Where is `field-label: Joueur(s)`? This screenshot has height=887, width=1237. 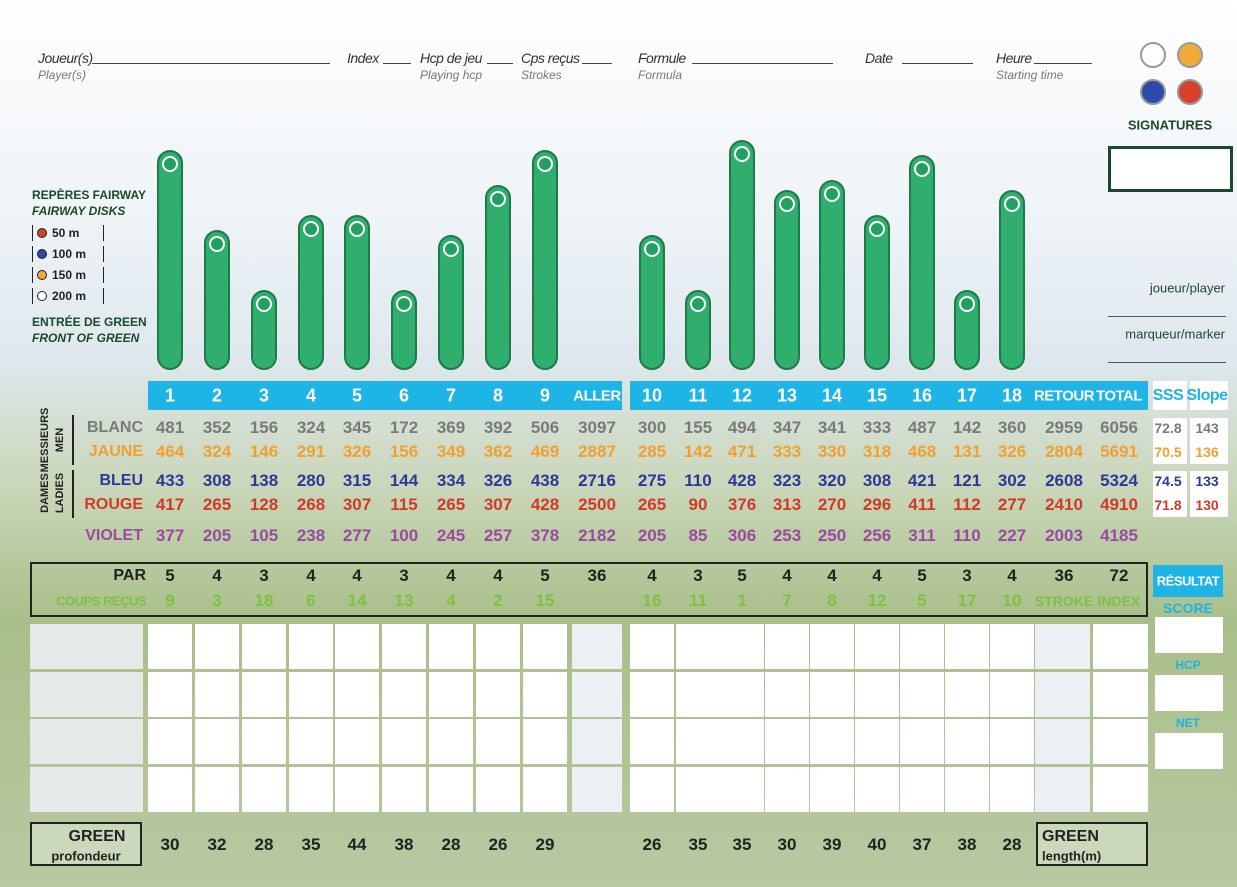
field-label: Joueur(s) is located at coordinates (65, 58).